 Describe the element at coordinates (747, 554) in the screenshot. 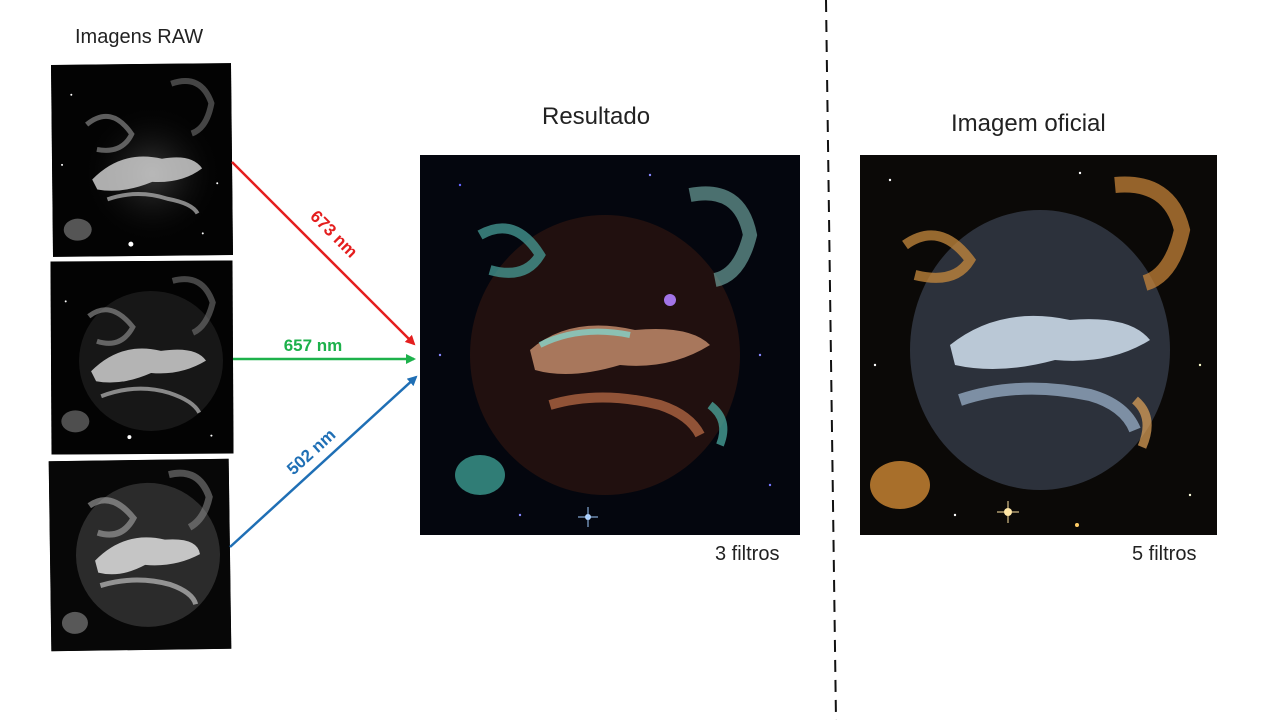

I see `result-caption: 3 filtros` at that location.